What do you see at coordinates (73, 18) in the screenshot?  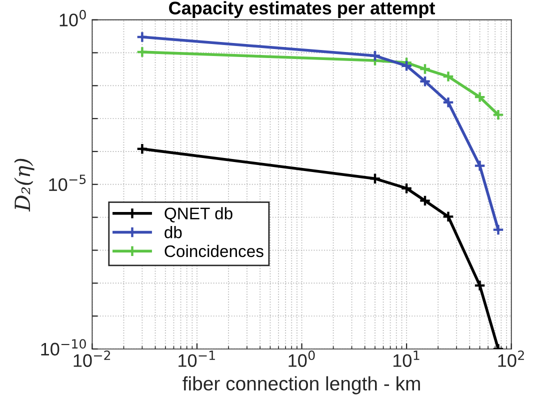 I see `y-tick-label: 10$^{0}$` at bounding box center [73, 18].